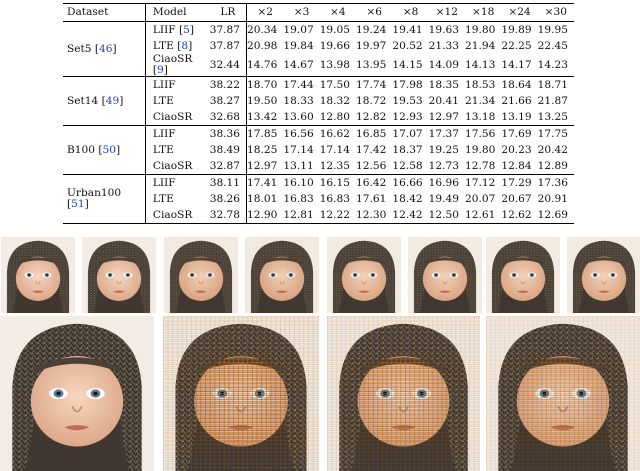 This screenshot has height=471, width=640. I want to click on score-cell: 16.15, so click(335, 182).